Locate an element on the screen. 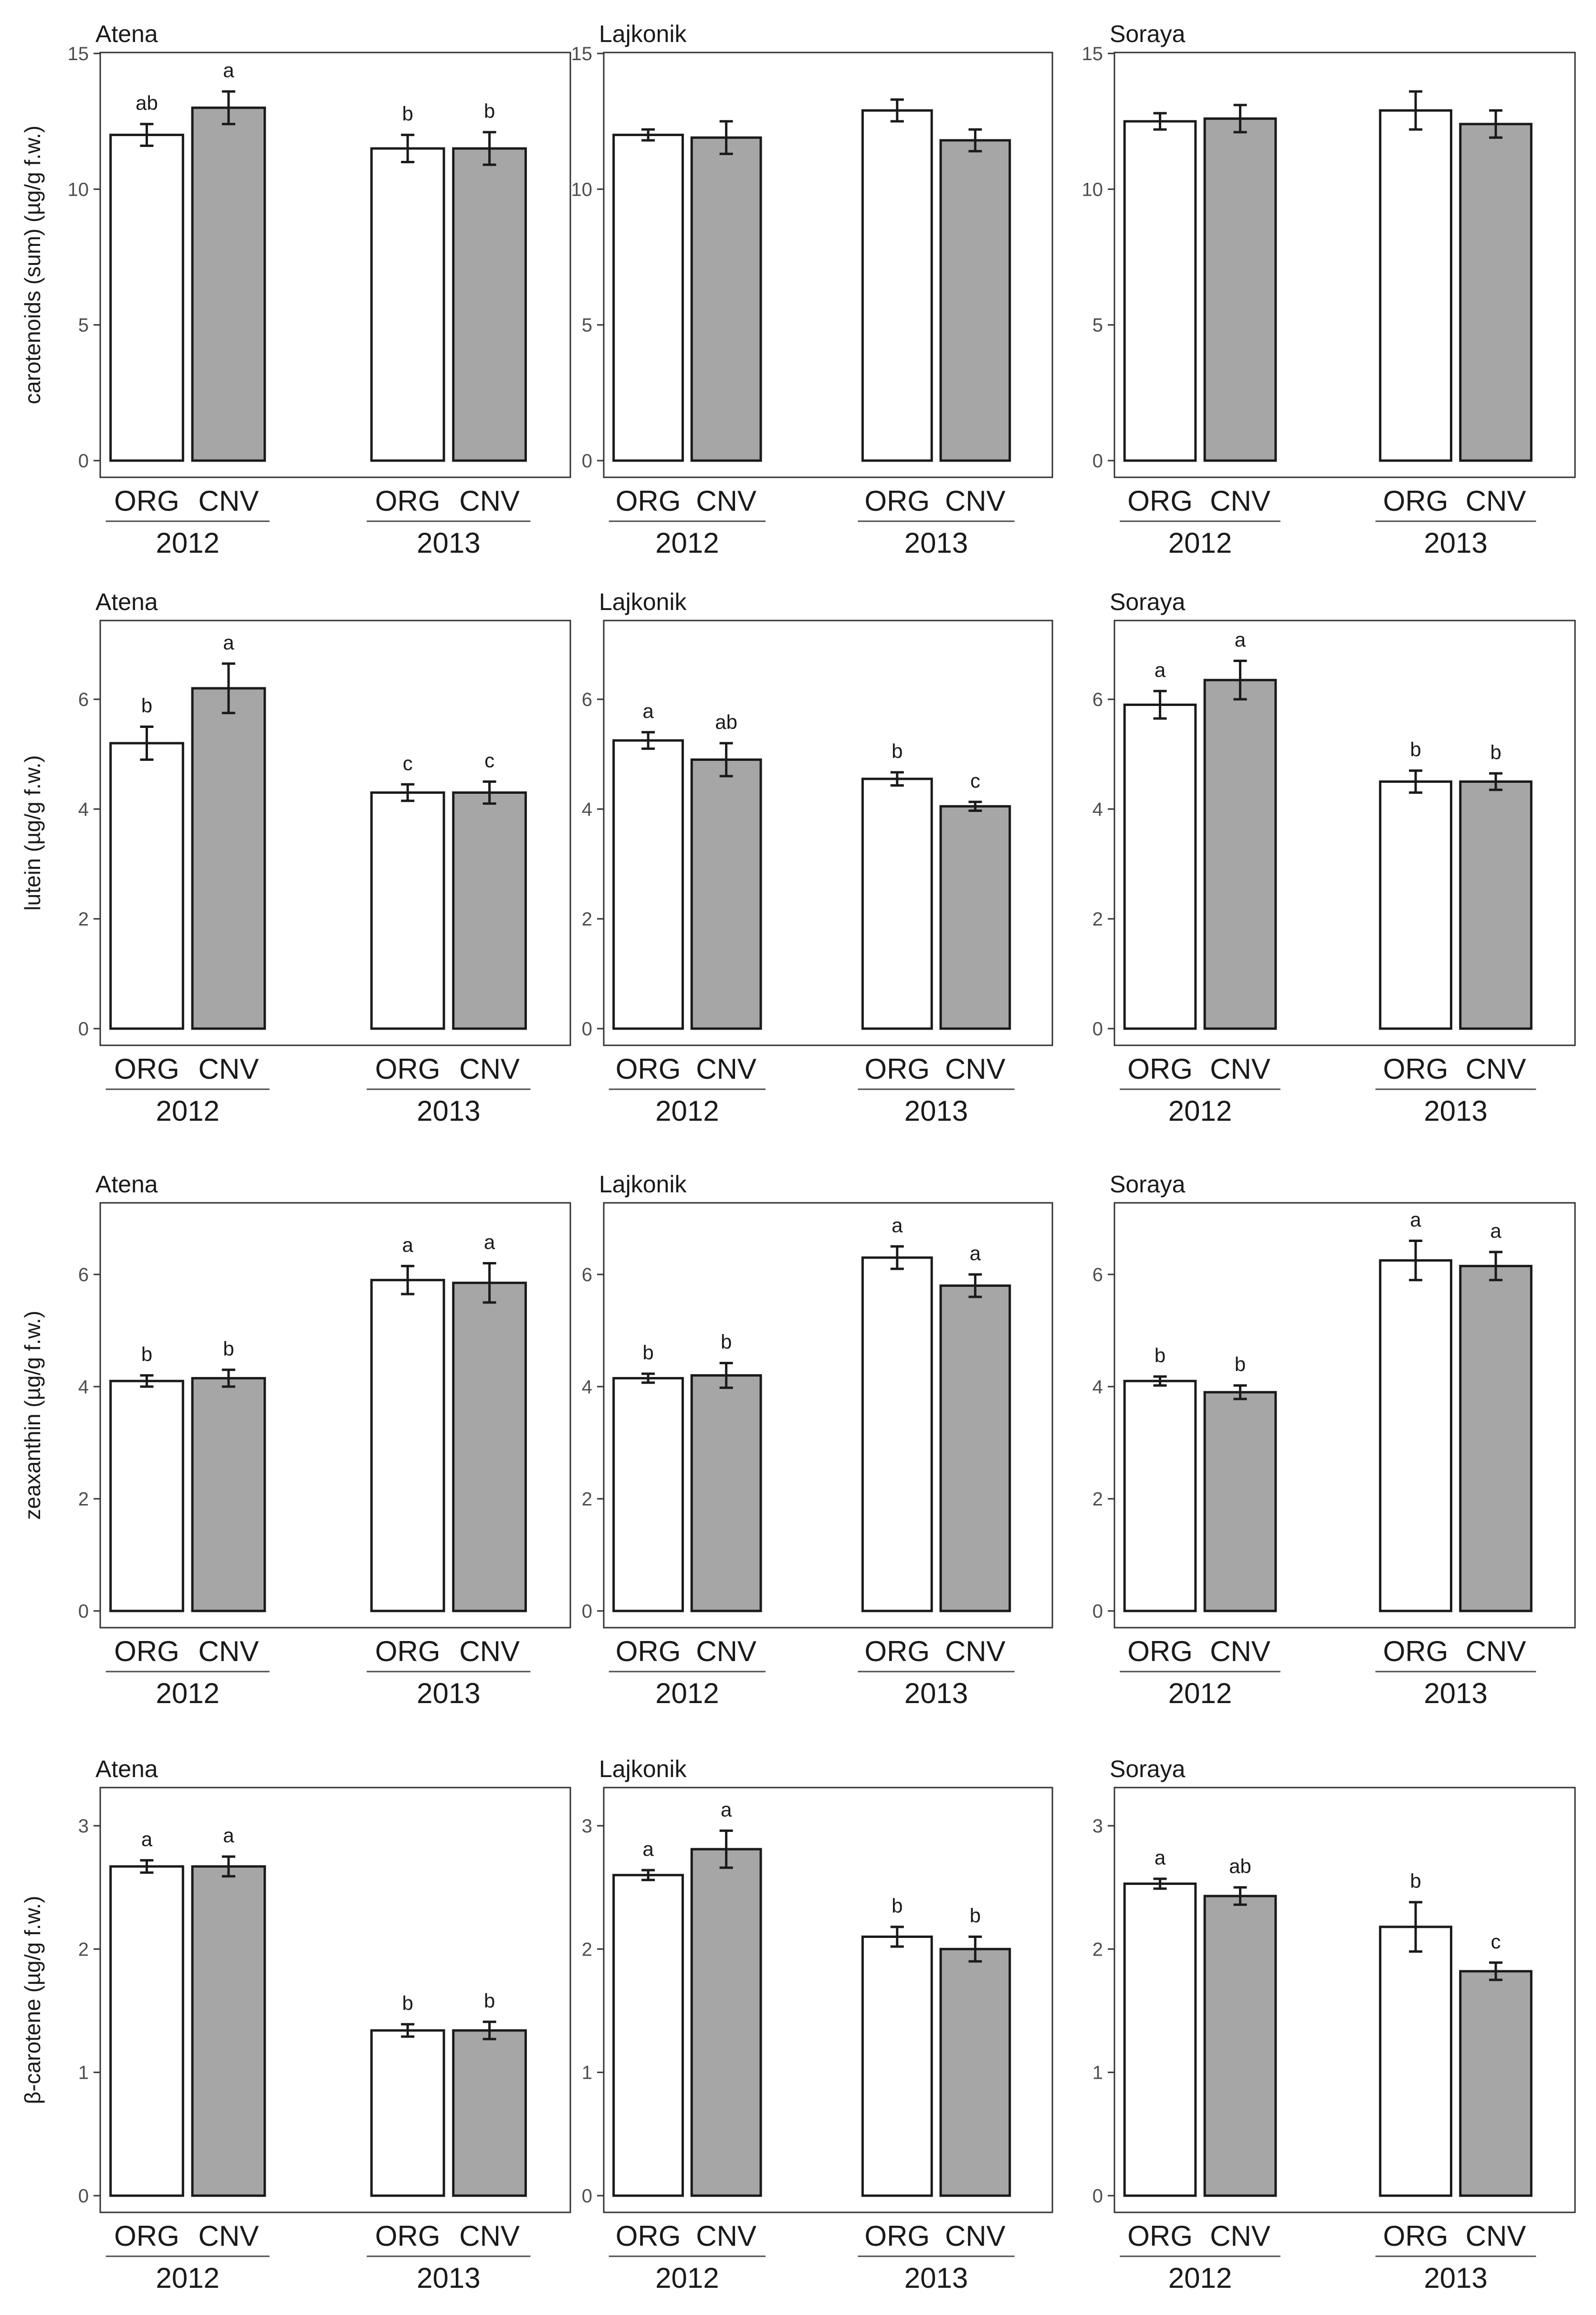  panel-title: Atena is located at coordinates (126, 602).